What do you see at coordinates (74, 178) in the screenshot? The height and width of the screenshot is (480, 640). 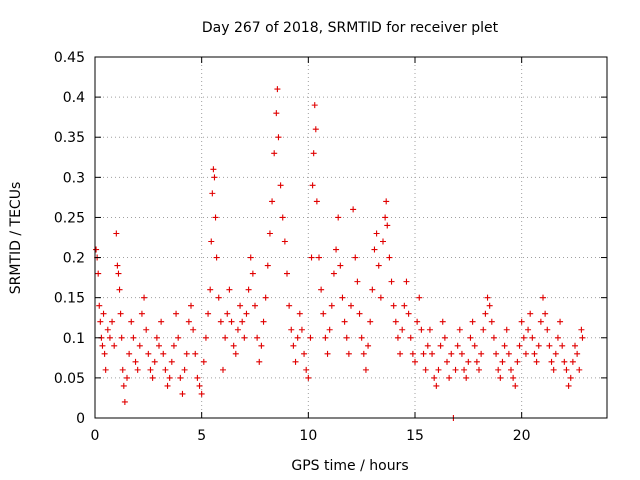 I see `y-tick-label: 0.3` at bounding box center [74, 178].